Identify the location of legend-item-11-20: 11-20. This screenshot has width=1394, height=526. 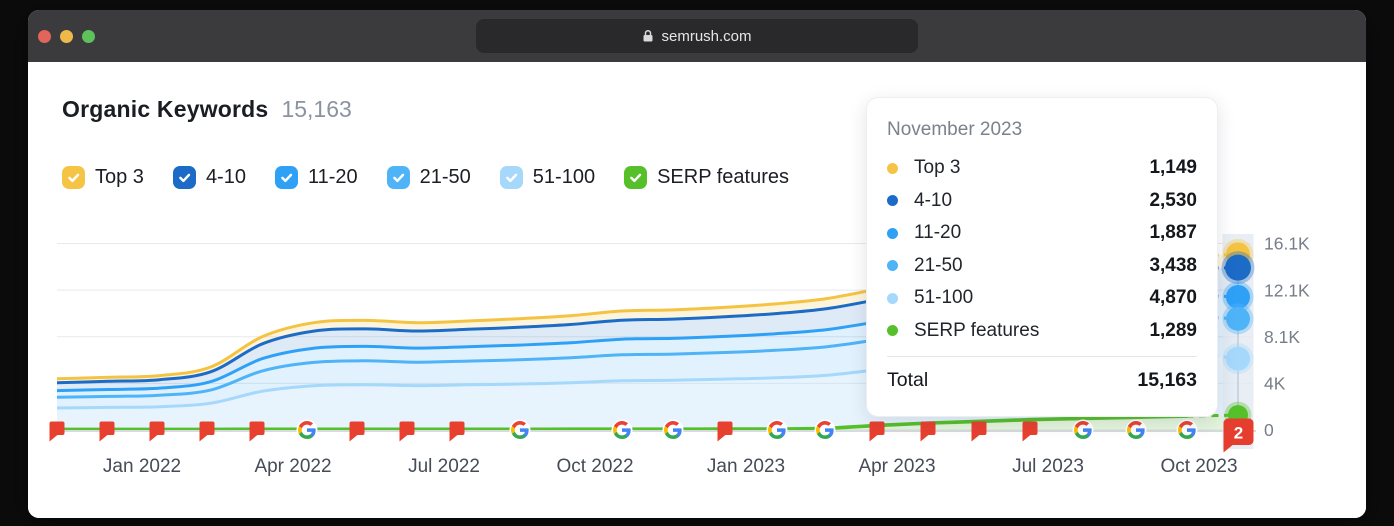
(316, 177).